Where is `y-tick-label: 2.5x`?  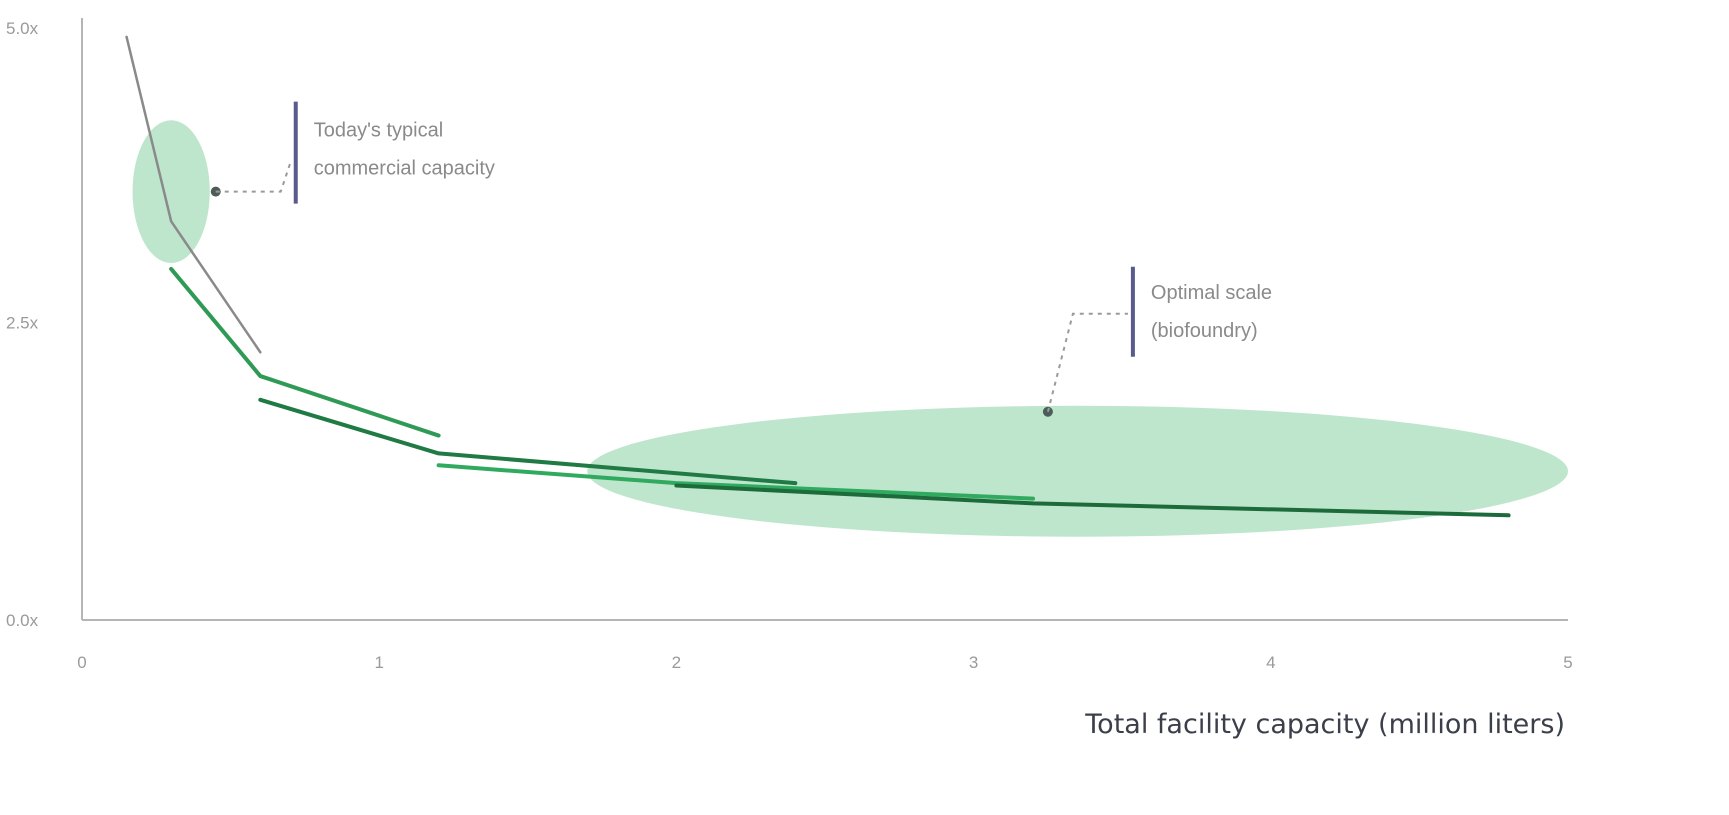
y-tick-label: 2.5x is located at coordinates (22, 323).